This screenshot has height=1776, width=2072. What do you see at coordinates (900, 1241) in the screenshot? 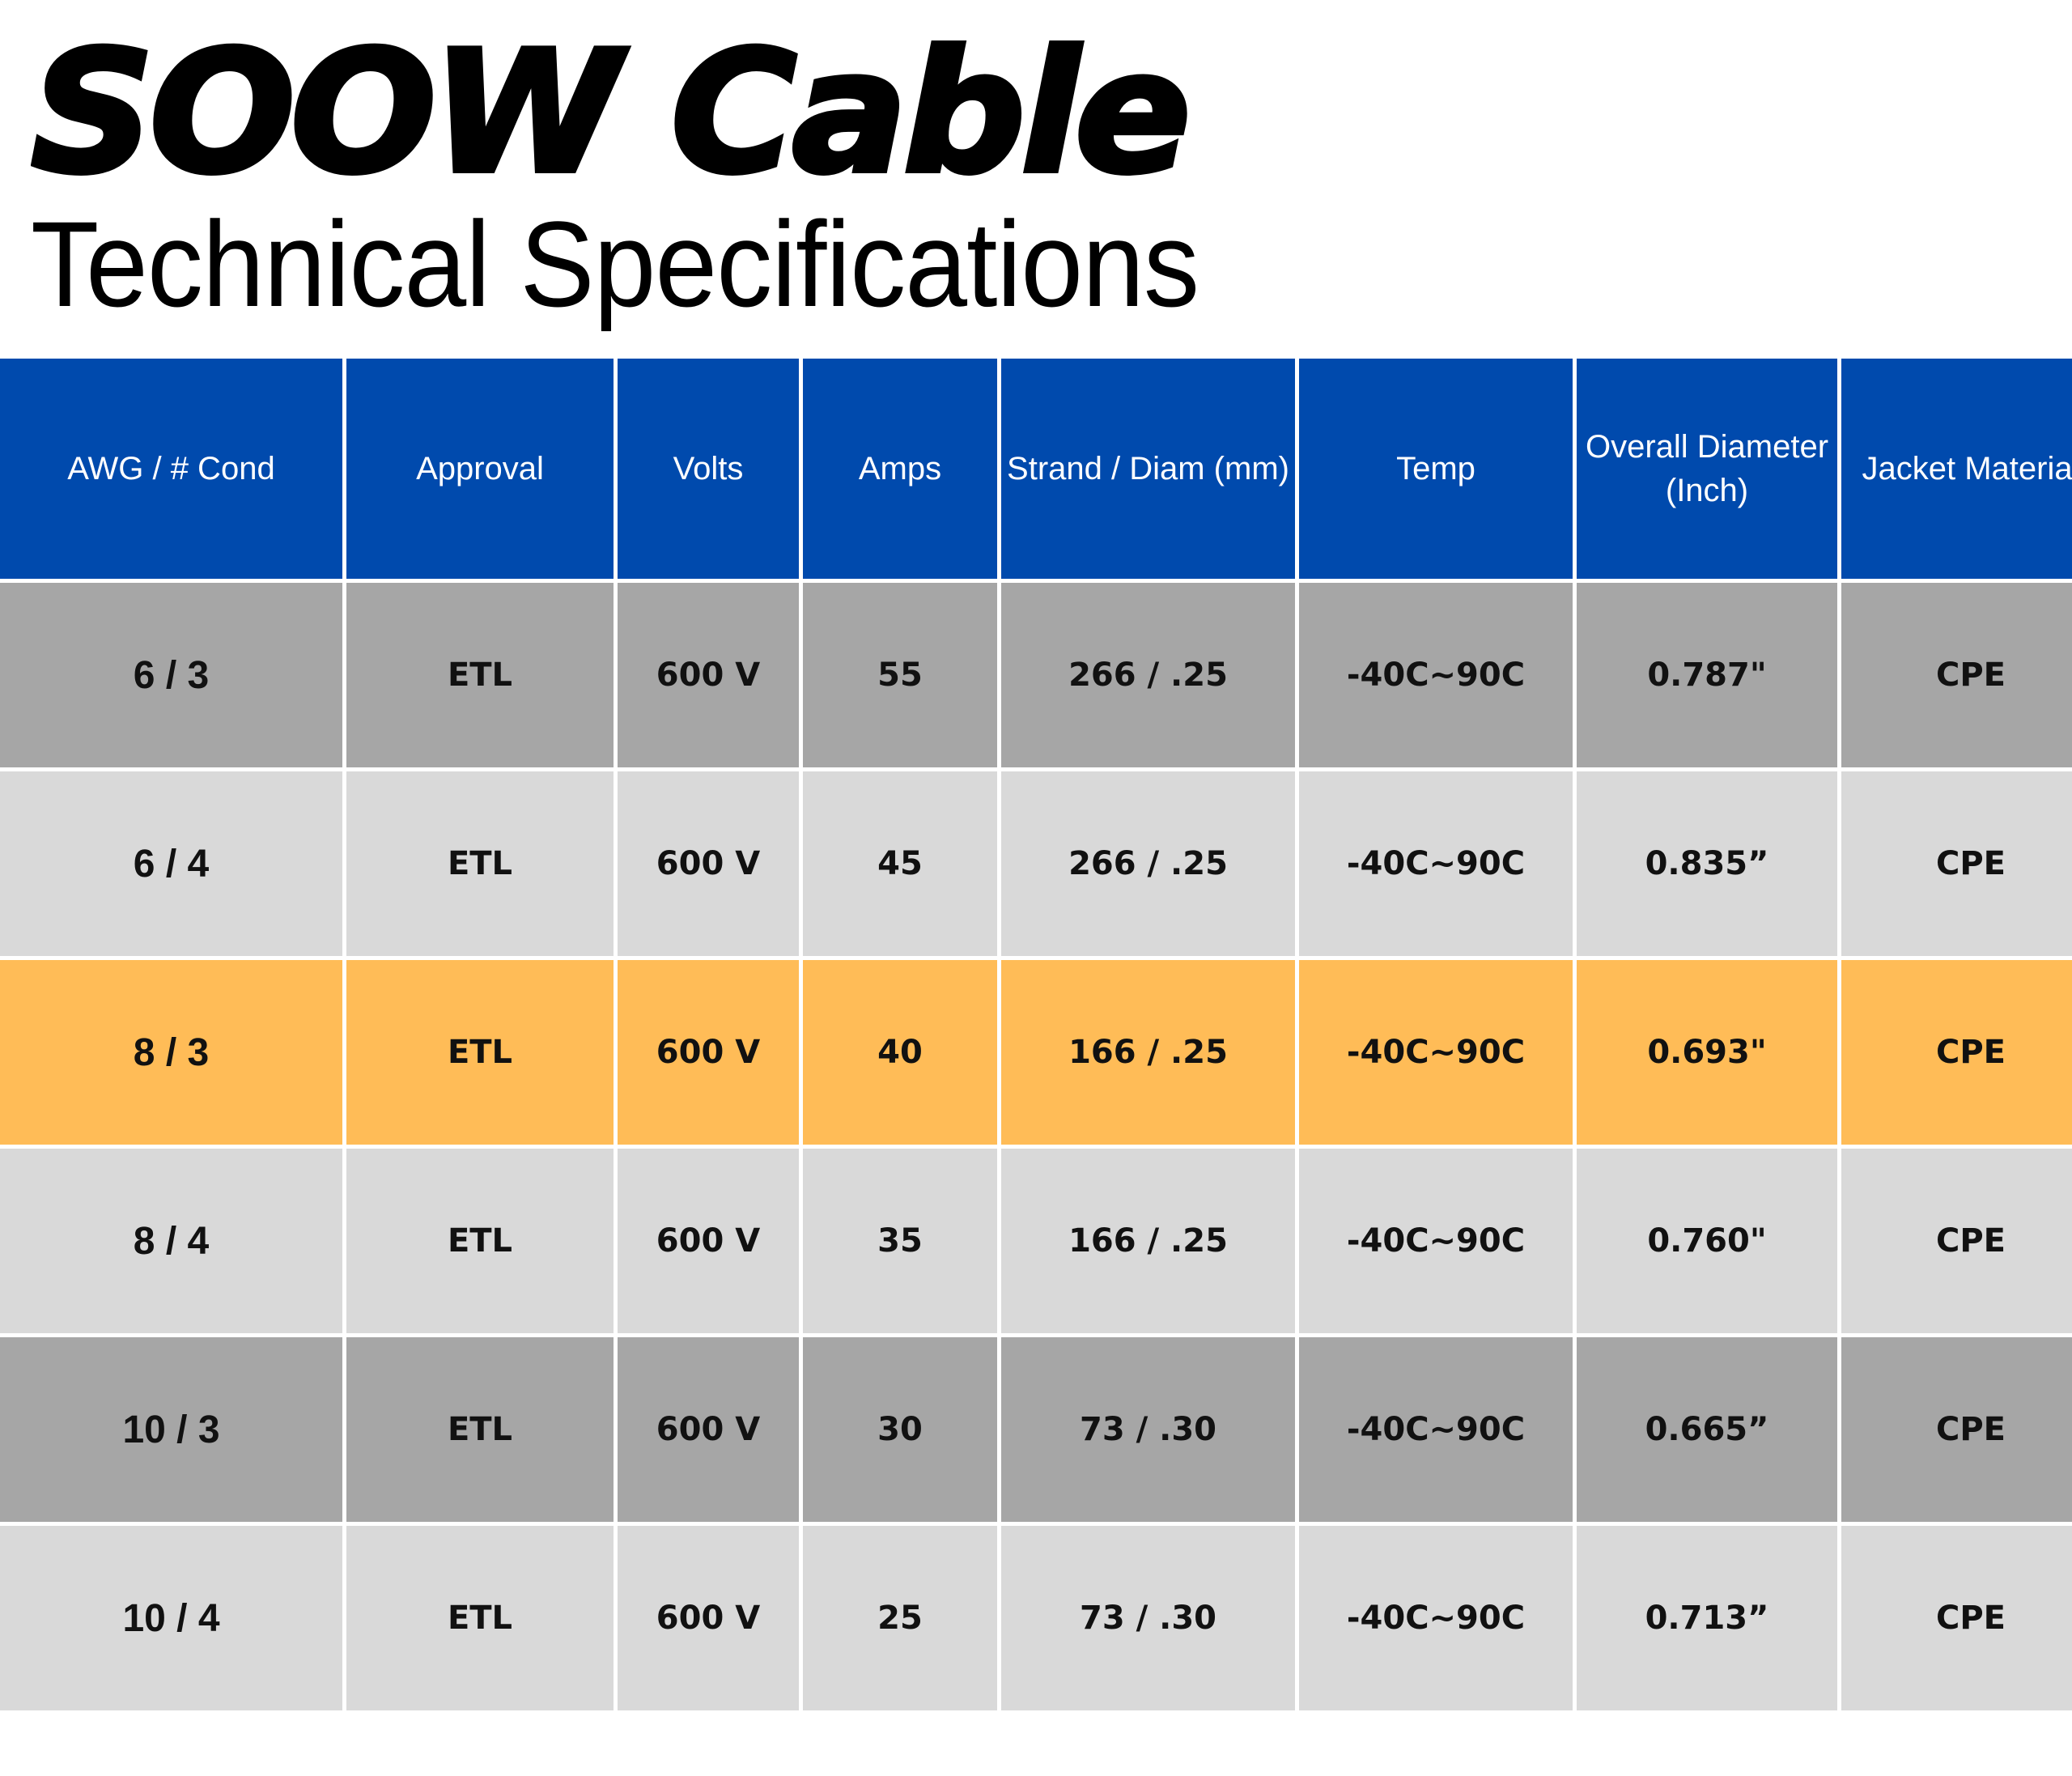
I see `cell-amps: 35` at bounding box center [900, 1241].